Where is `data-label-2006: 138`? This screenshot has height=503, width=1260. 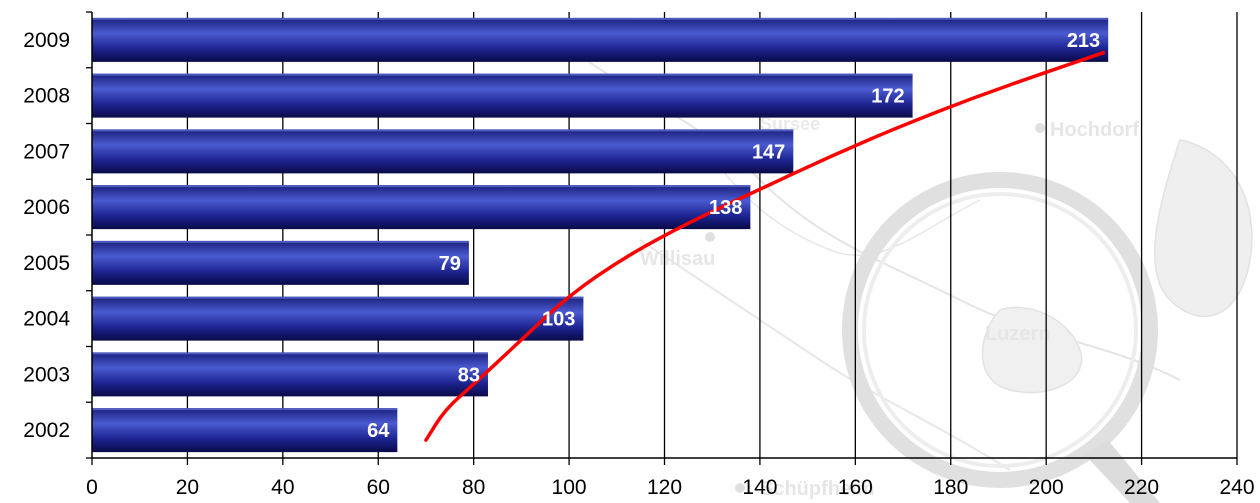 data-label-2006: 138 is located at coordinates (725, 208).